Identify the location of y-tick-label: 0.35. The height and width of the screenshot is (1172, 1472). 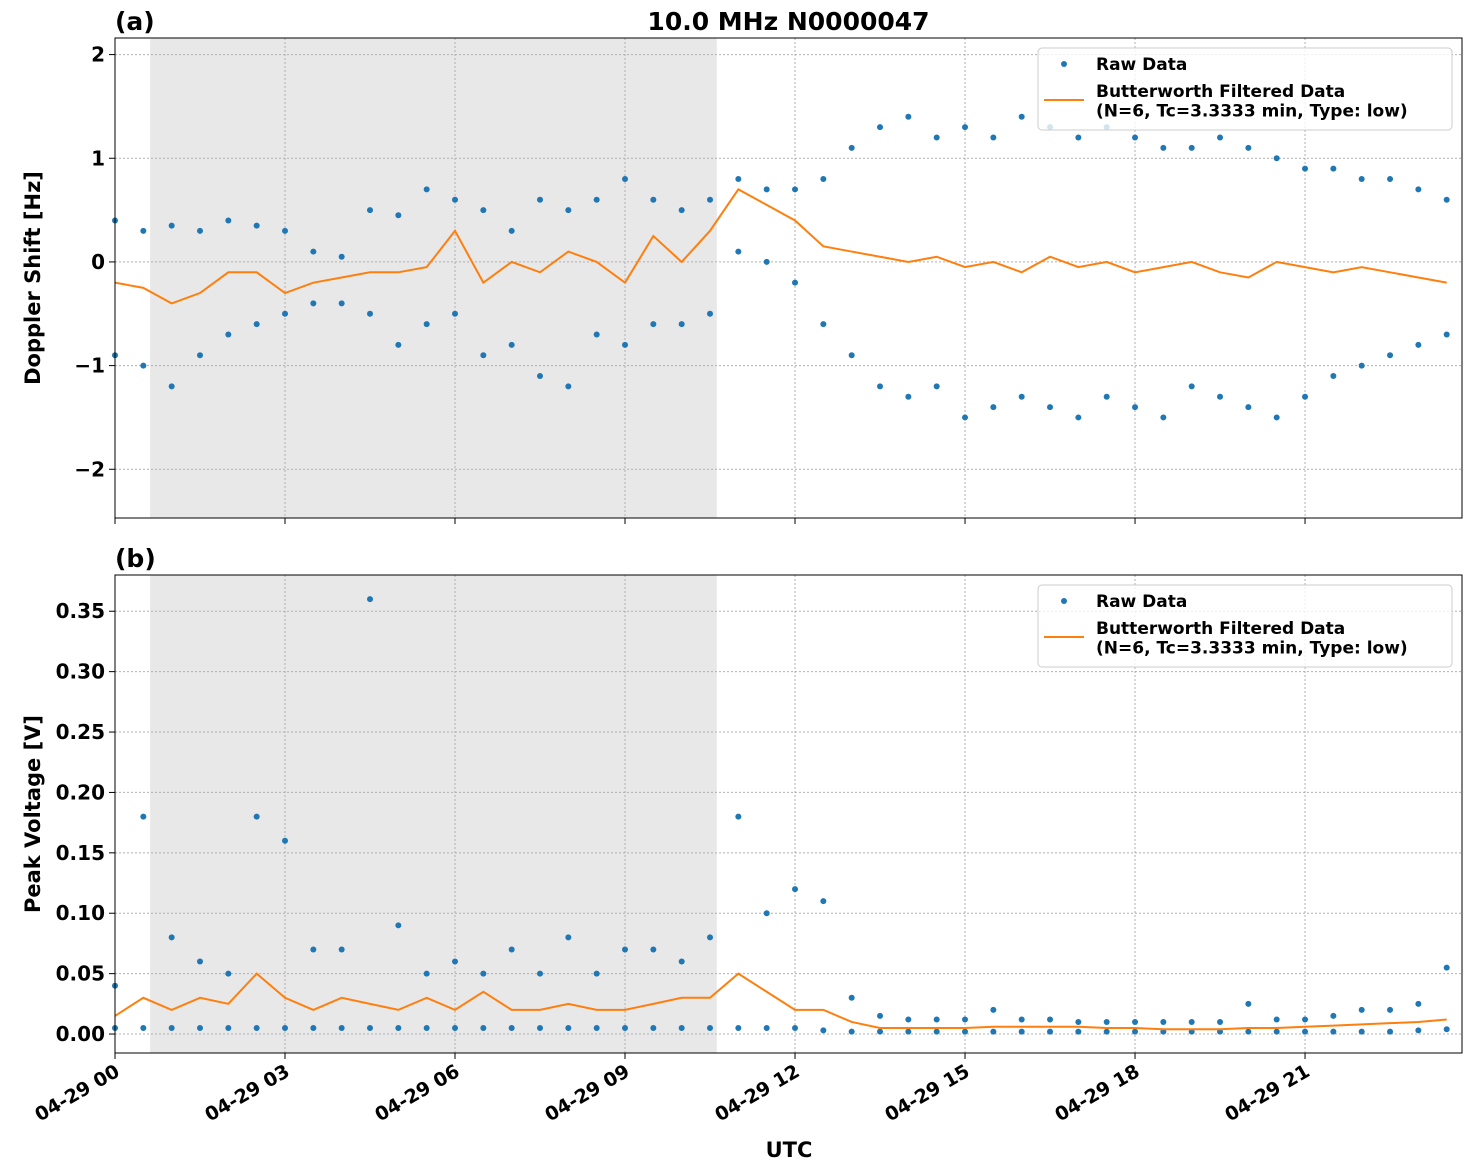
(80, 611).